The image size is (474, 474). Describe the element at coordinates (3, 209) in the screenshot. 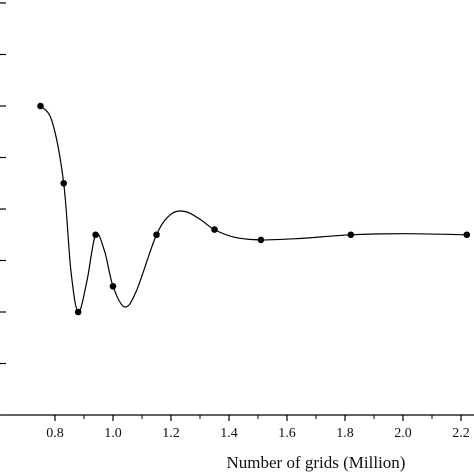

I see `y-axis-ticks` at that location.